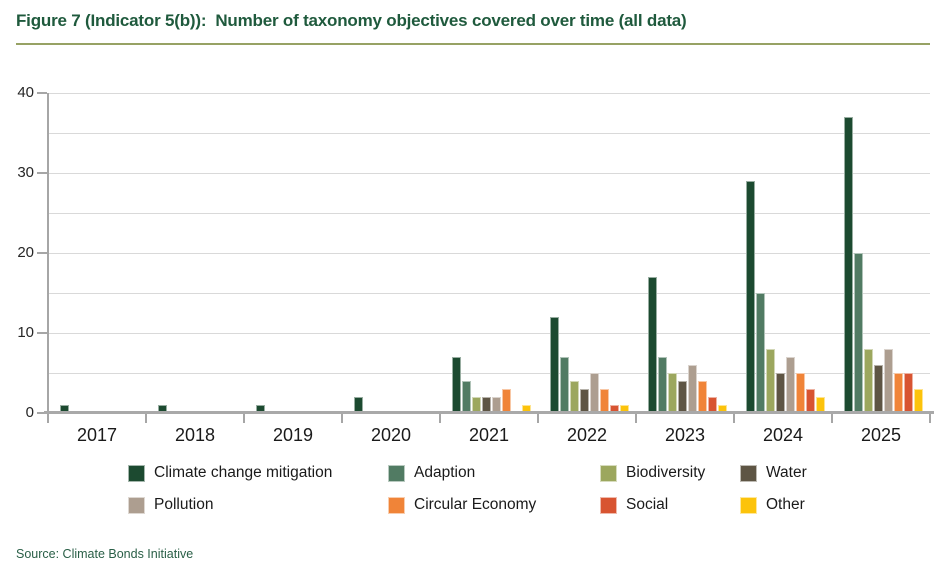  I want to click on x-tick-label: 2023, so click(685, 435).